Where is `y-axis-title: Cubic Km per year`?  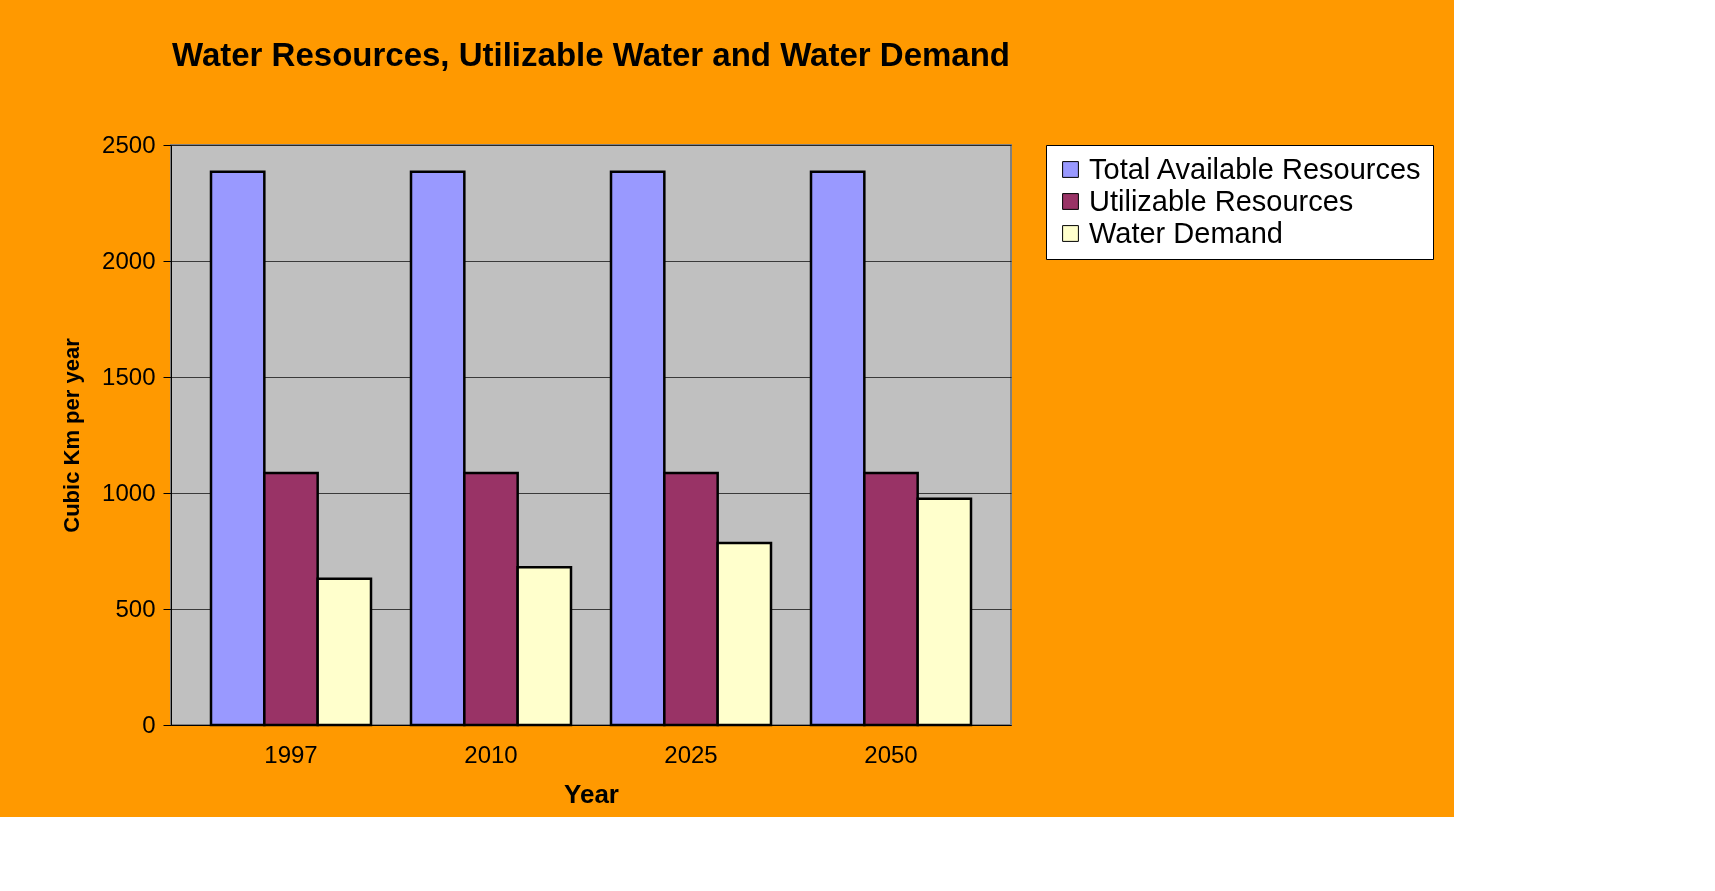
y-axis-title: Cubic Km per year is located at coordinates (72, 435).